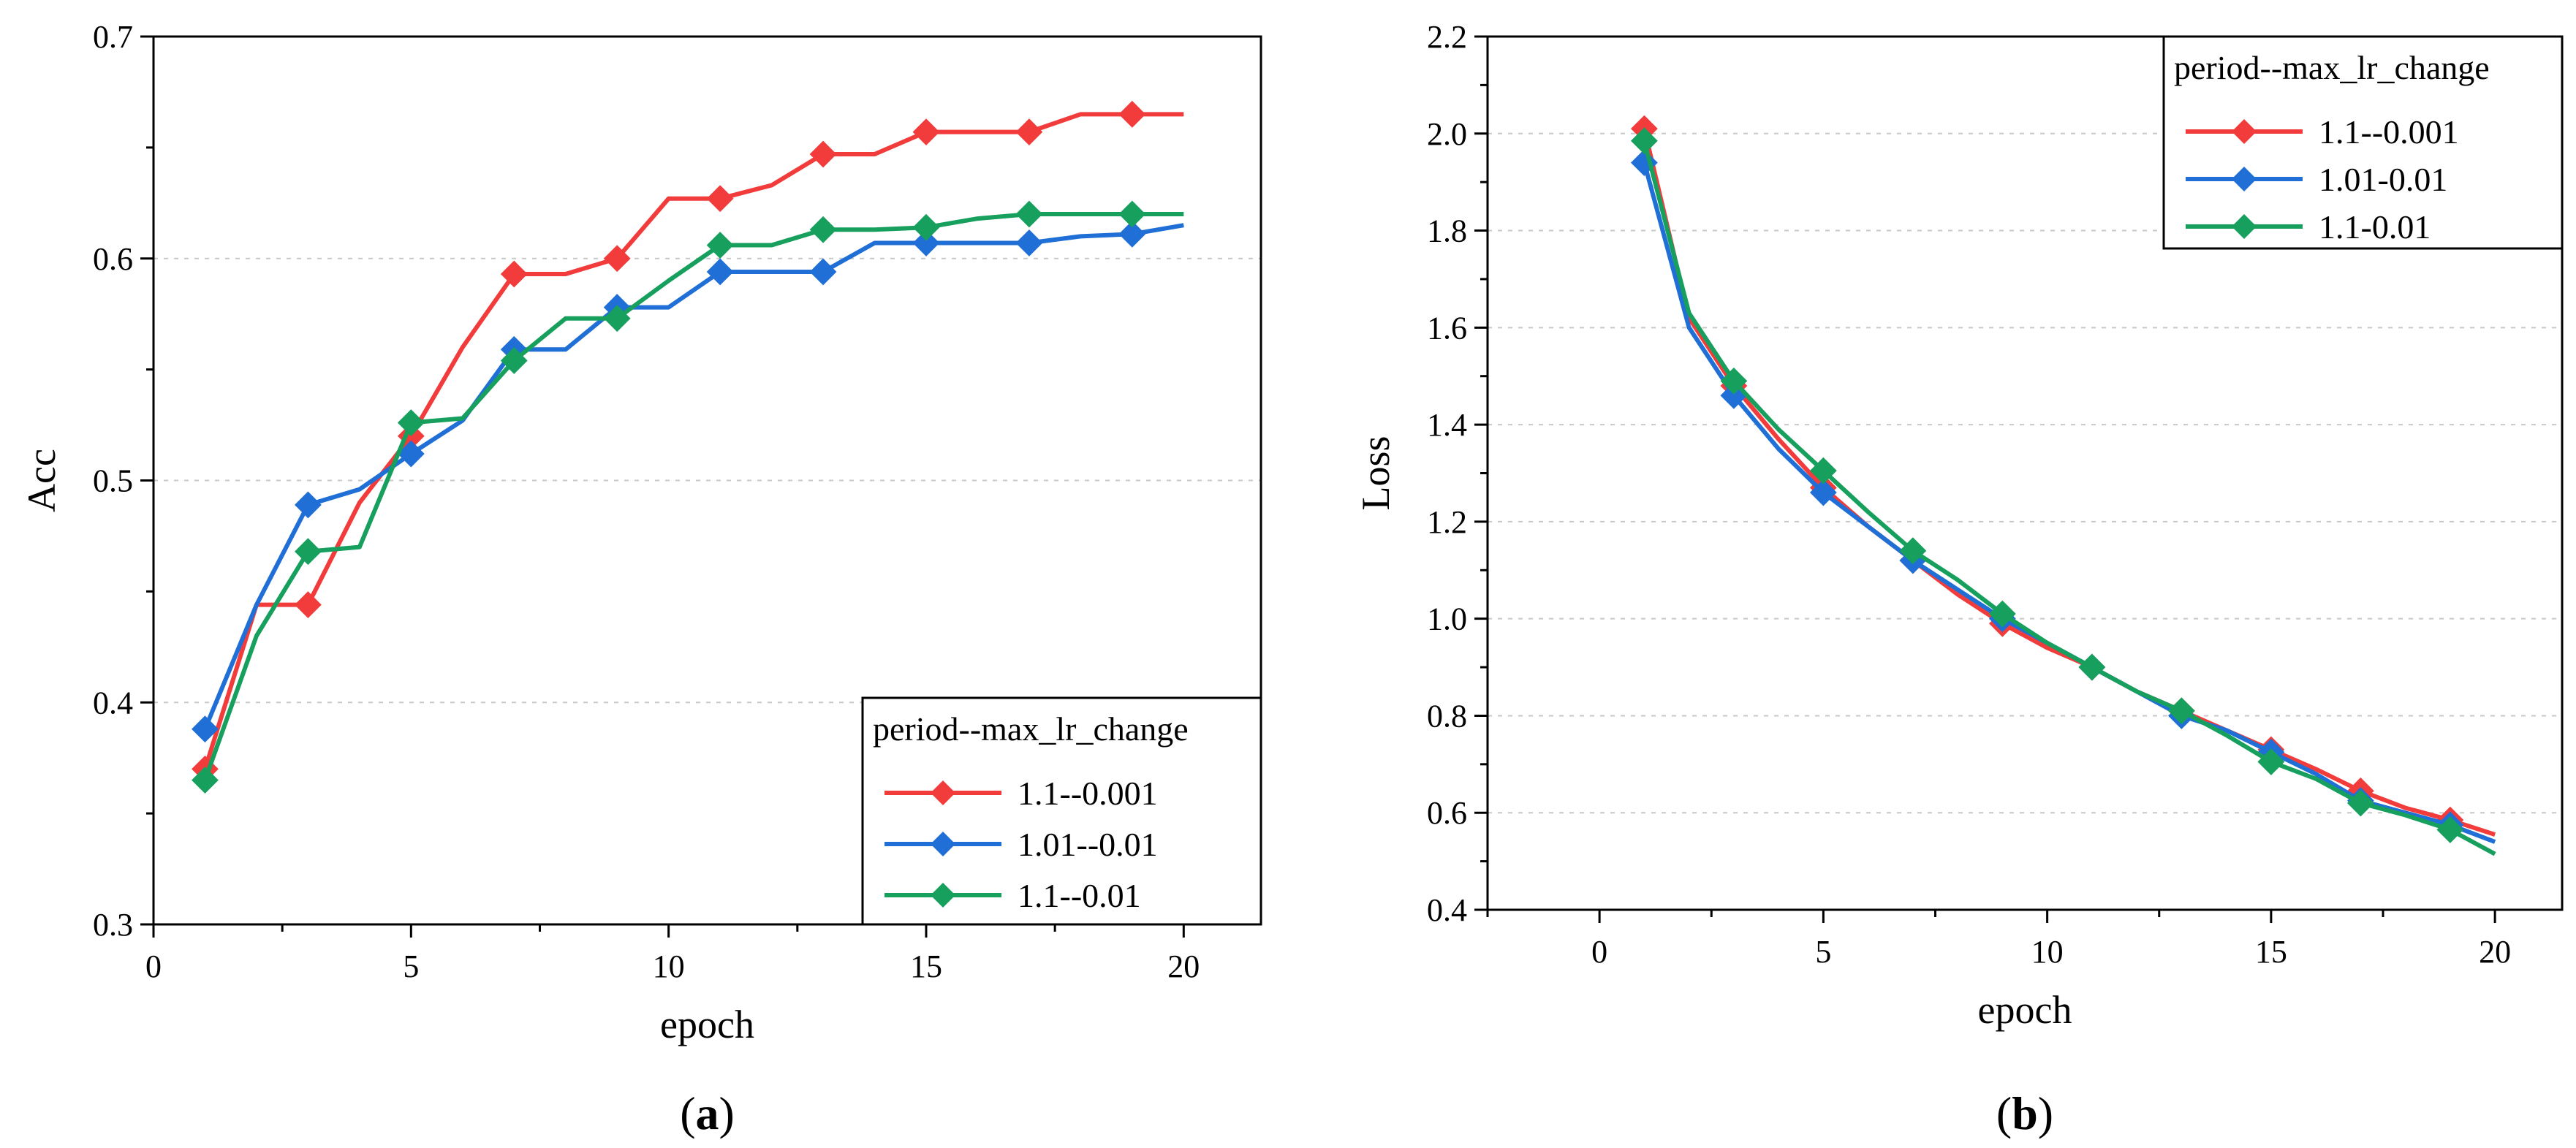 The width and height of the screenshot is (2576, 1148). I want to click on y-tick-label: 1.8, so click(1447, 231).